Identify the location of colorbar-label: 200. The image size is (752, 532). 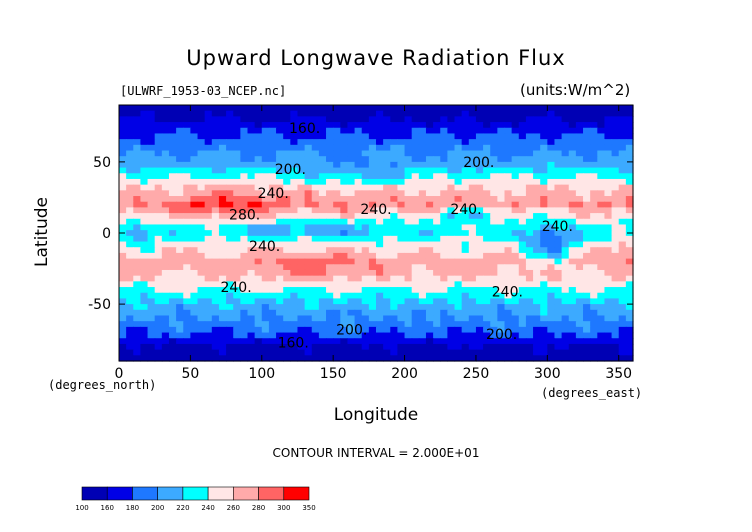
(157, 508).